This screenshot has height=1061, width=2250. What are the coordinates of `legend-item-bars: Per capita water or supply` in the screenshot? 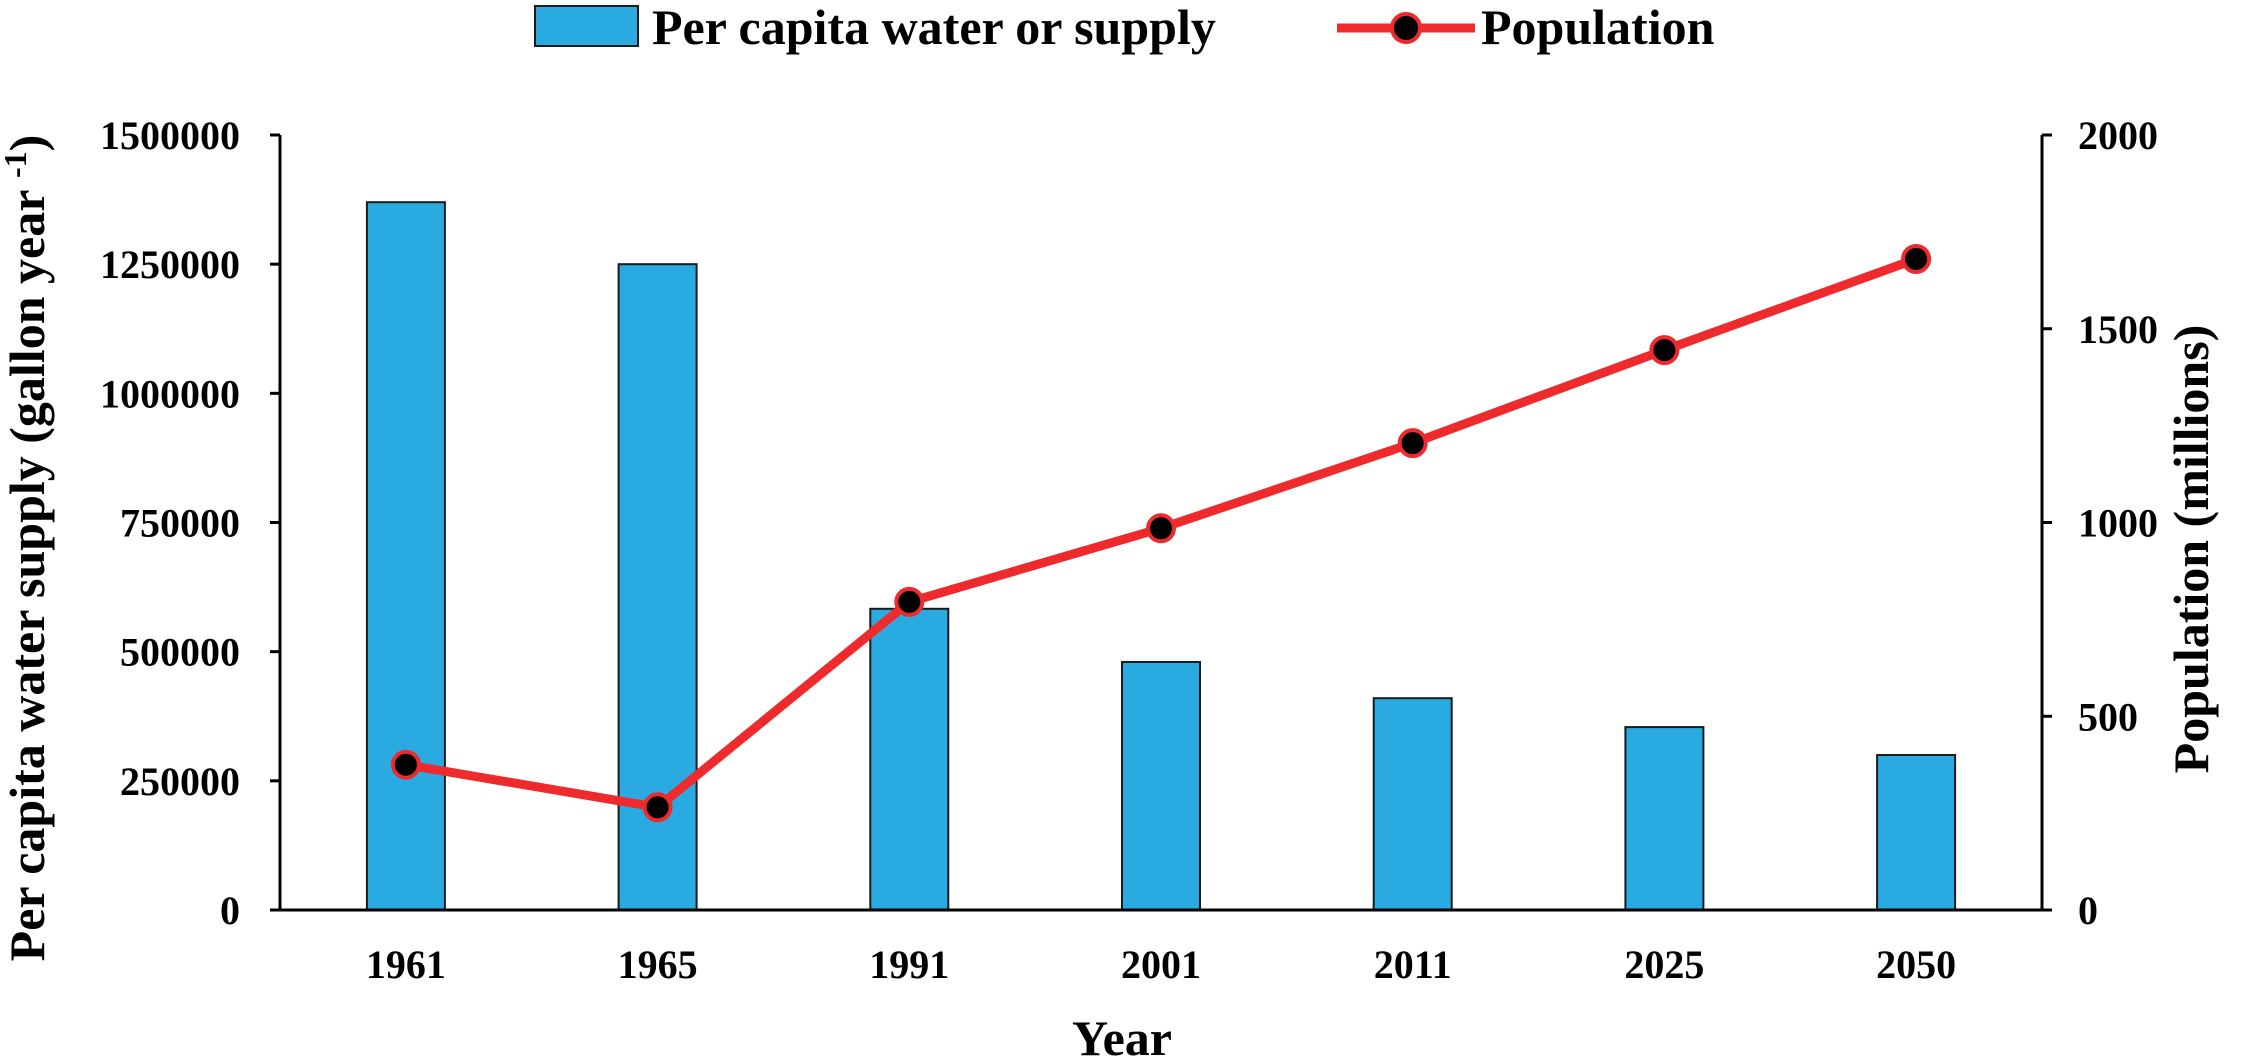 It's located at (875, 27).